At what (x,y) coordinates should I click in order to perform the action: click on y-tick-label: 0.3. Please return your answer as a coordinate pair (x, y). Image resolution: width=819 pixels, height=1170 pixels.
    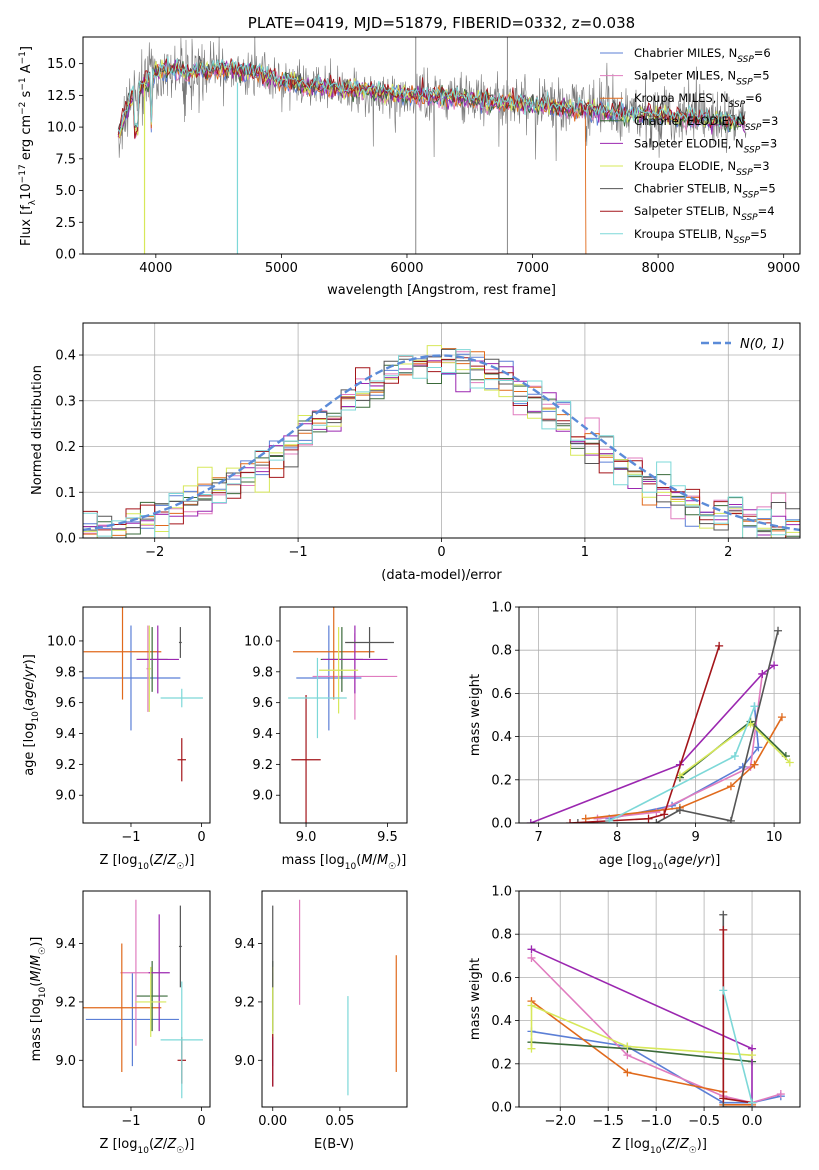
    Looking at the image, I should click on (65, 401).